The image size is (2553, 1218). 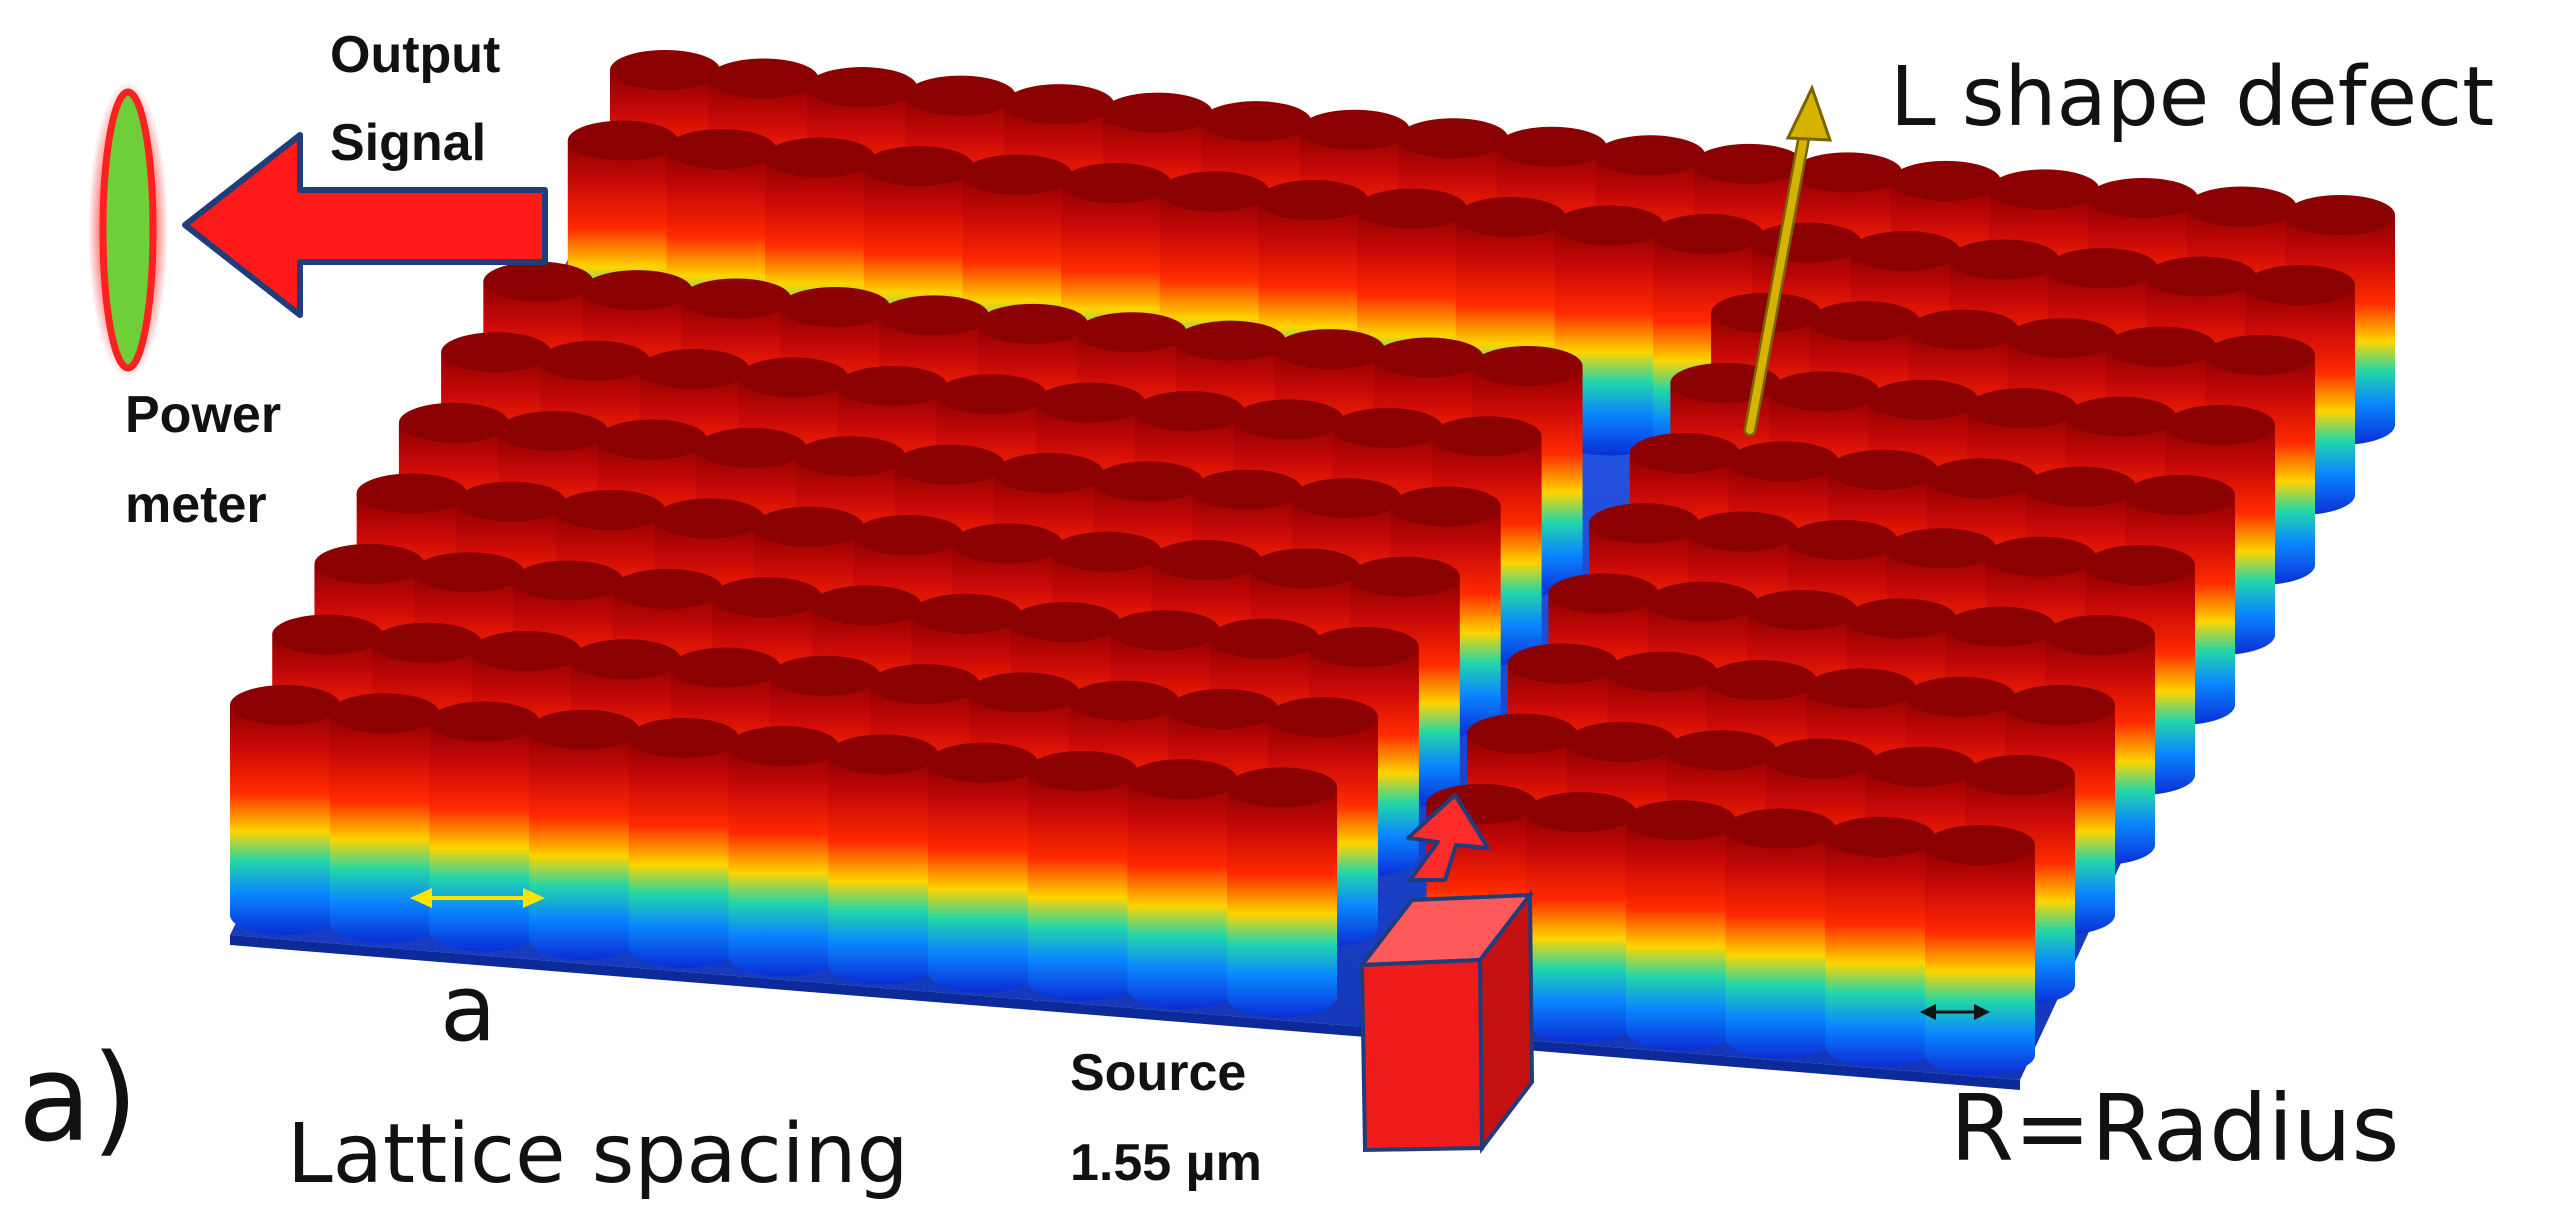 What do you see at coordinates (468, 1008) in the screenshot?
I see `spacing-symbol: a` at bounding box center [468, 1008].